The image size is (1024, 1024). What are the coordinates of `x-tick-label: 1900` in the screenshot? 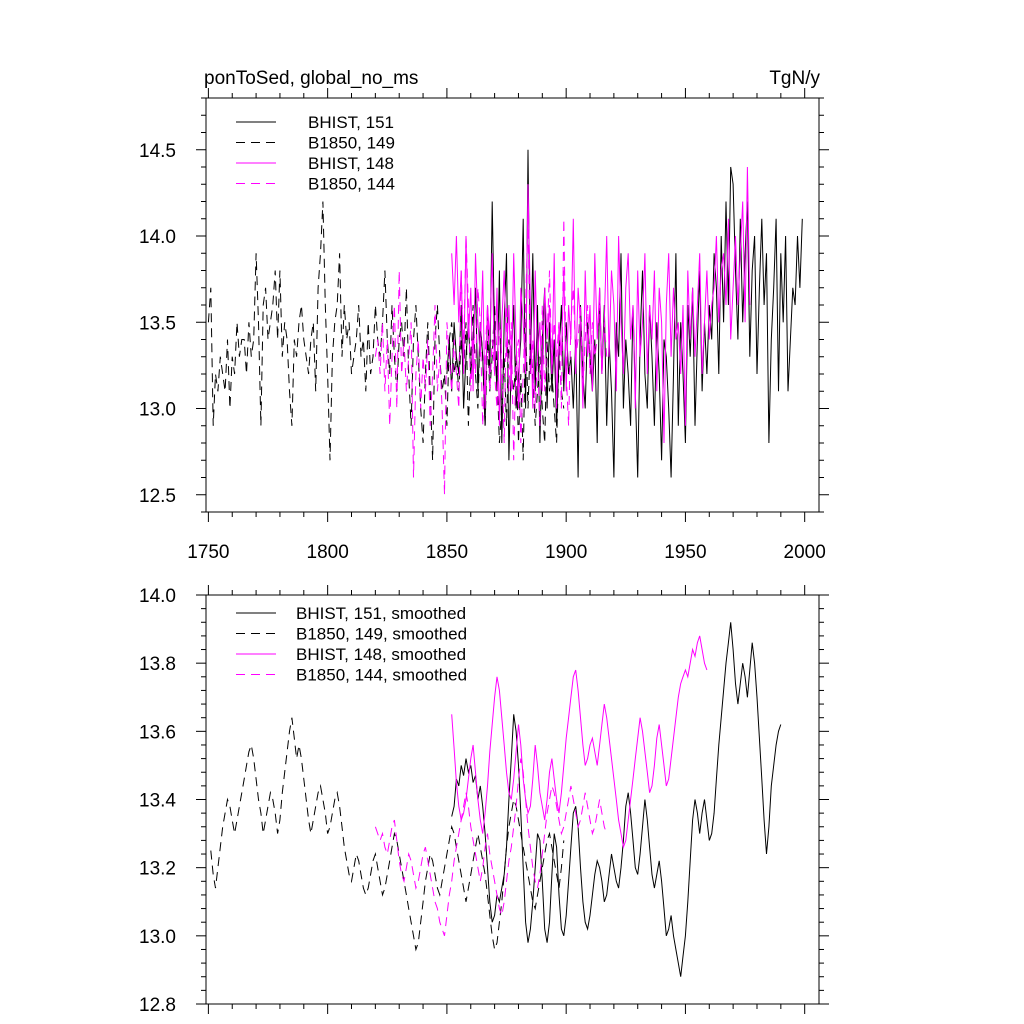 It's located at (566, 552).